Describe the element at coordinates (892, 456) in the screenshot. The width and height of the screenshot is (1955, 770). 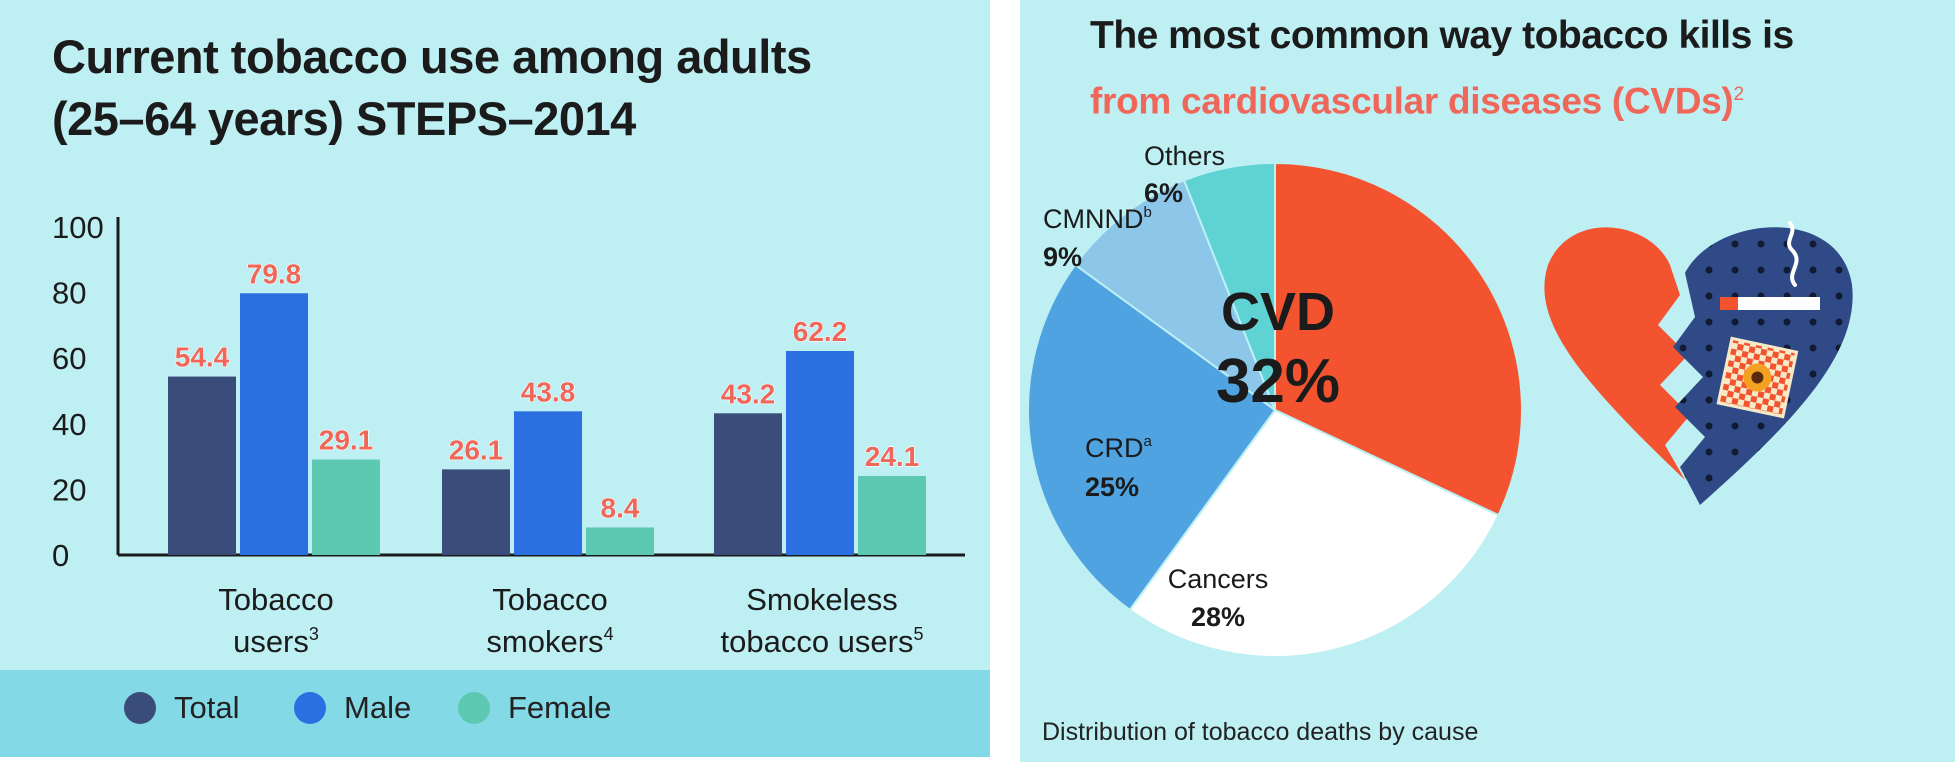
I see `bar-value-label: 24.1` at that location.